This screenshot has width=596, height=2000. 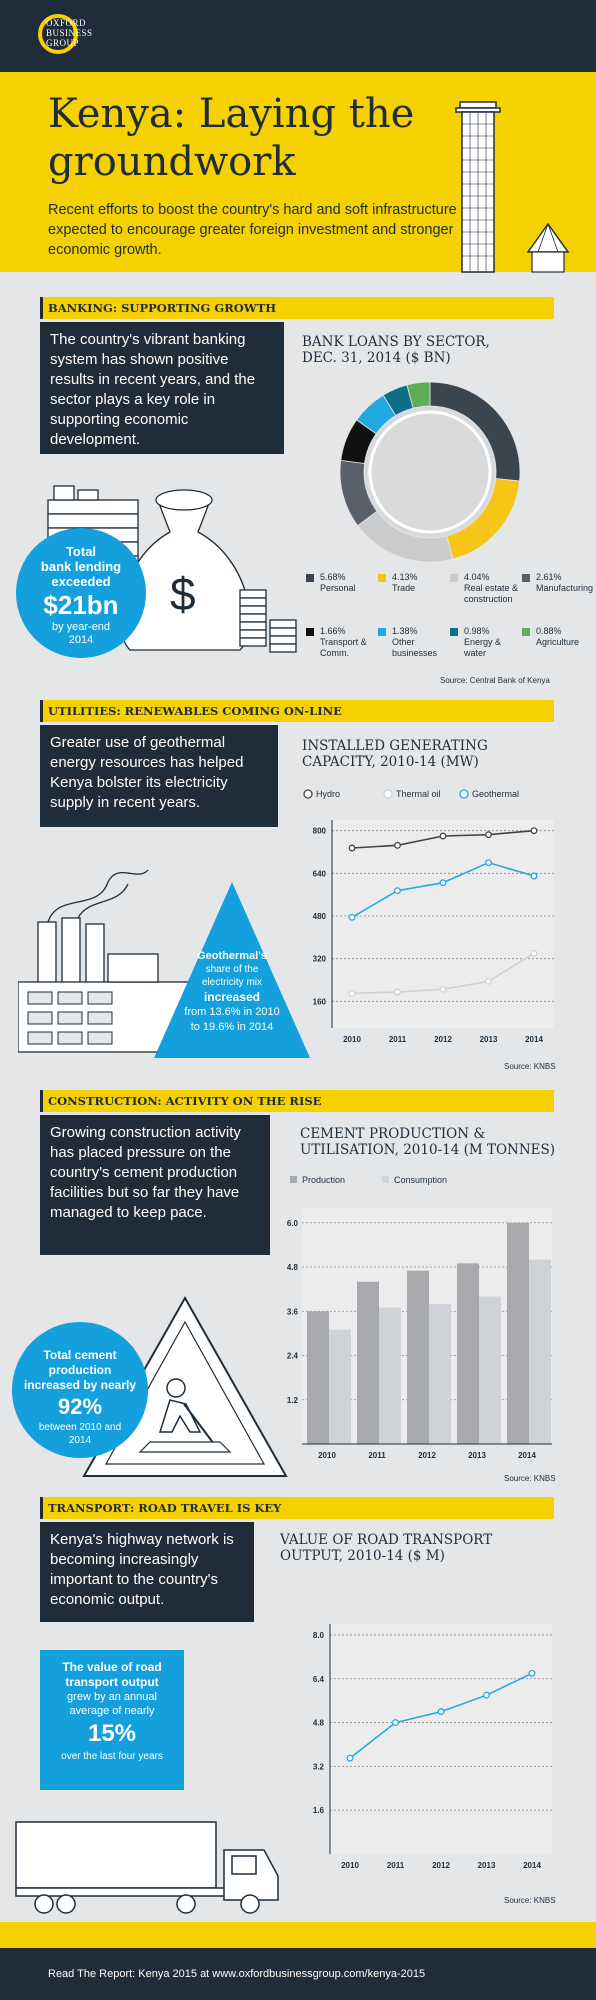 I want to click on callout-line: transport output, so click(x=112, y=1682).